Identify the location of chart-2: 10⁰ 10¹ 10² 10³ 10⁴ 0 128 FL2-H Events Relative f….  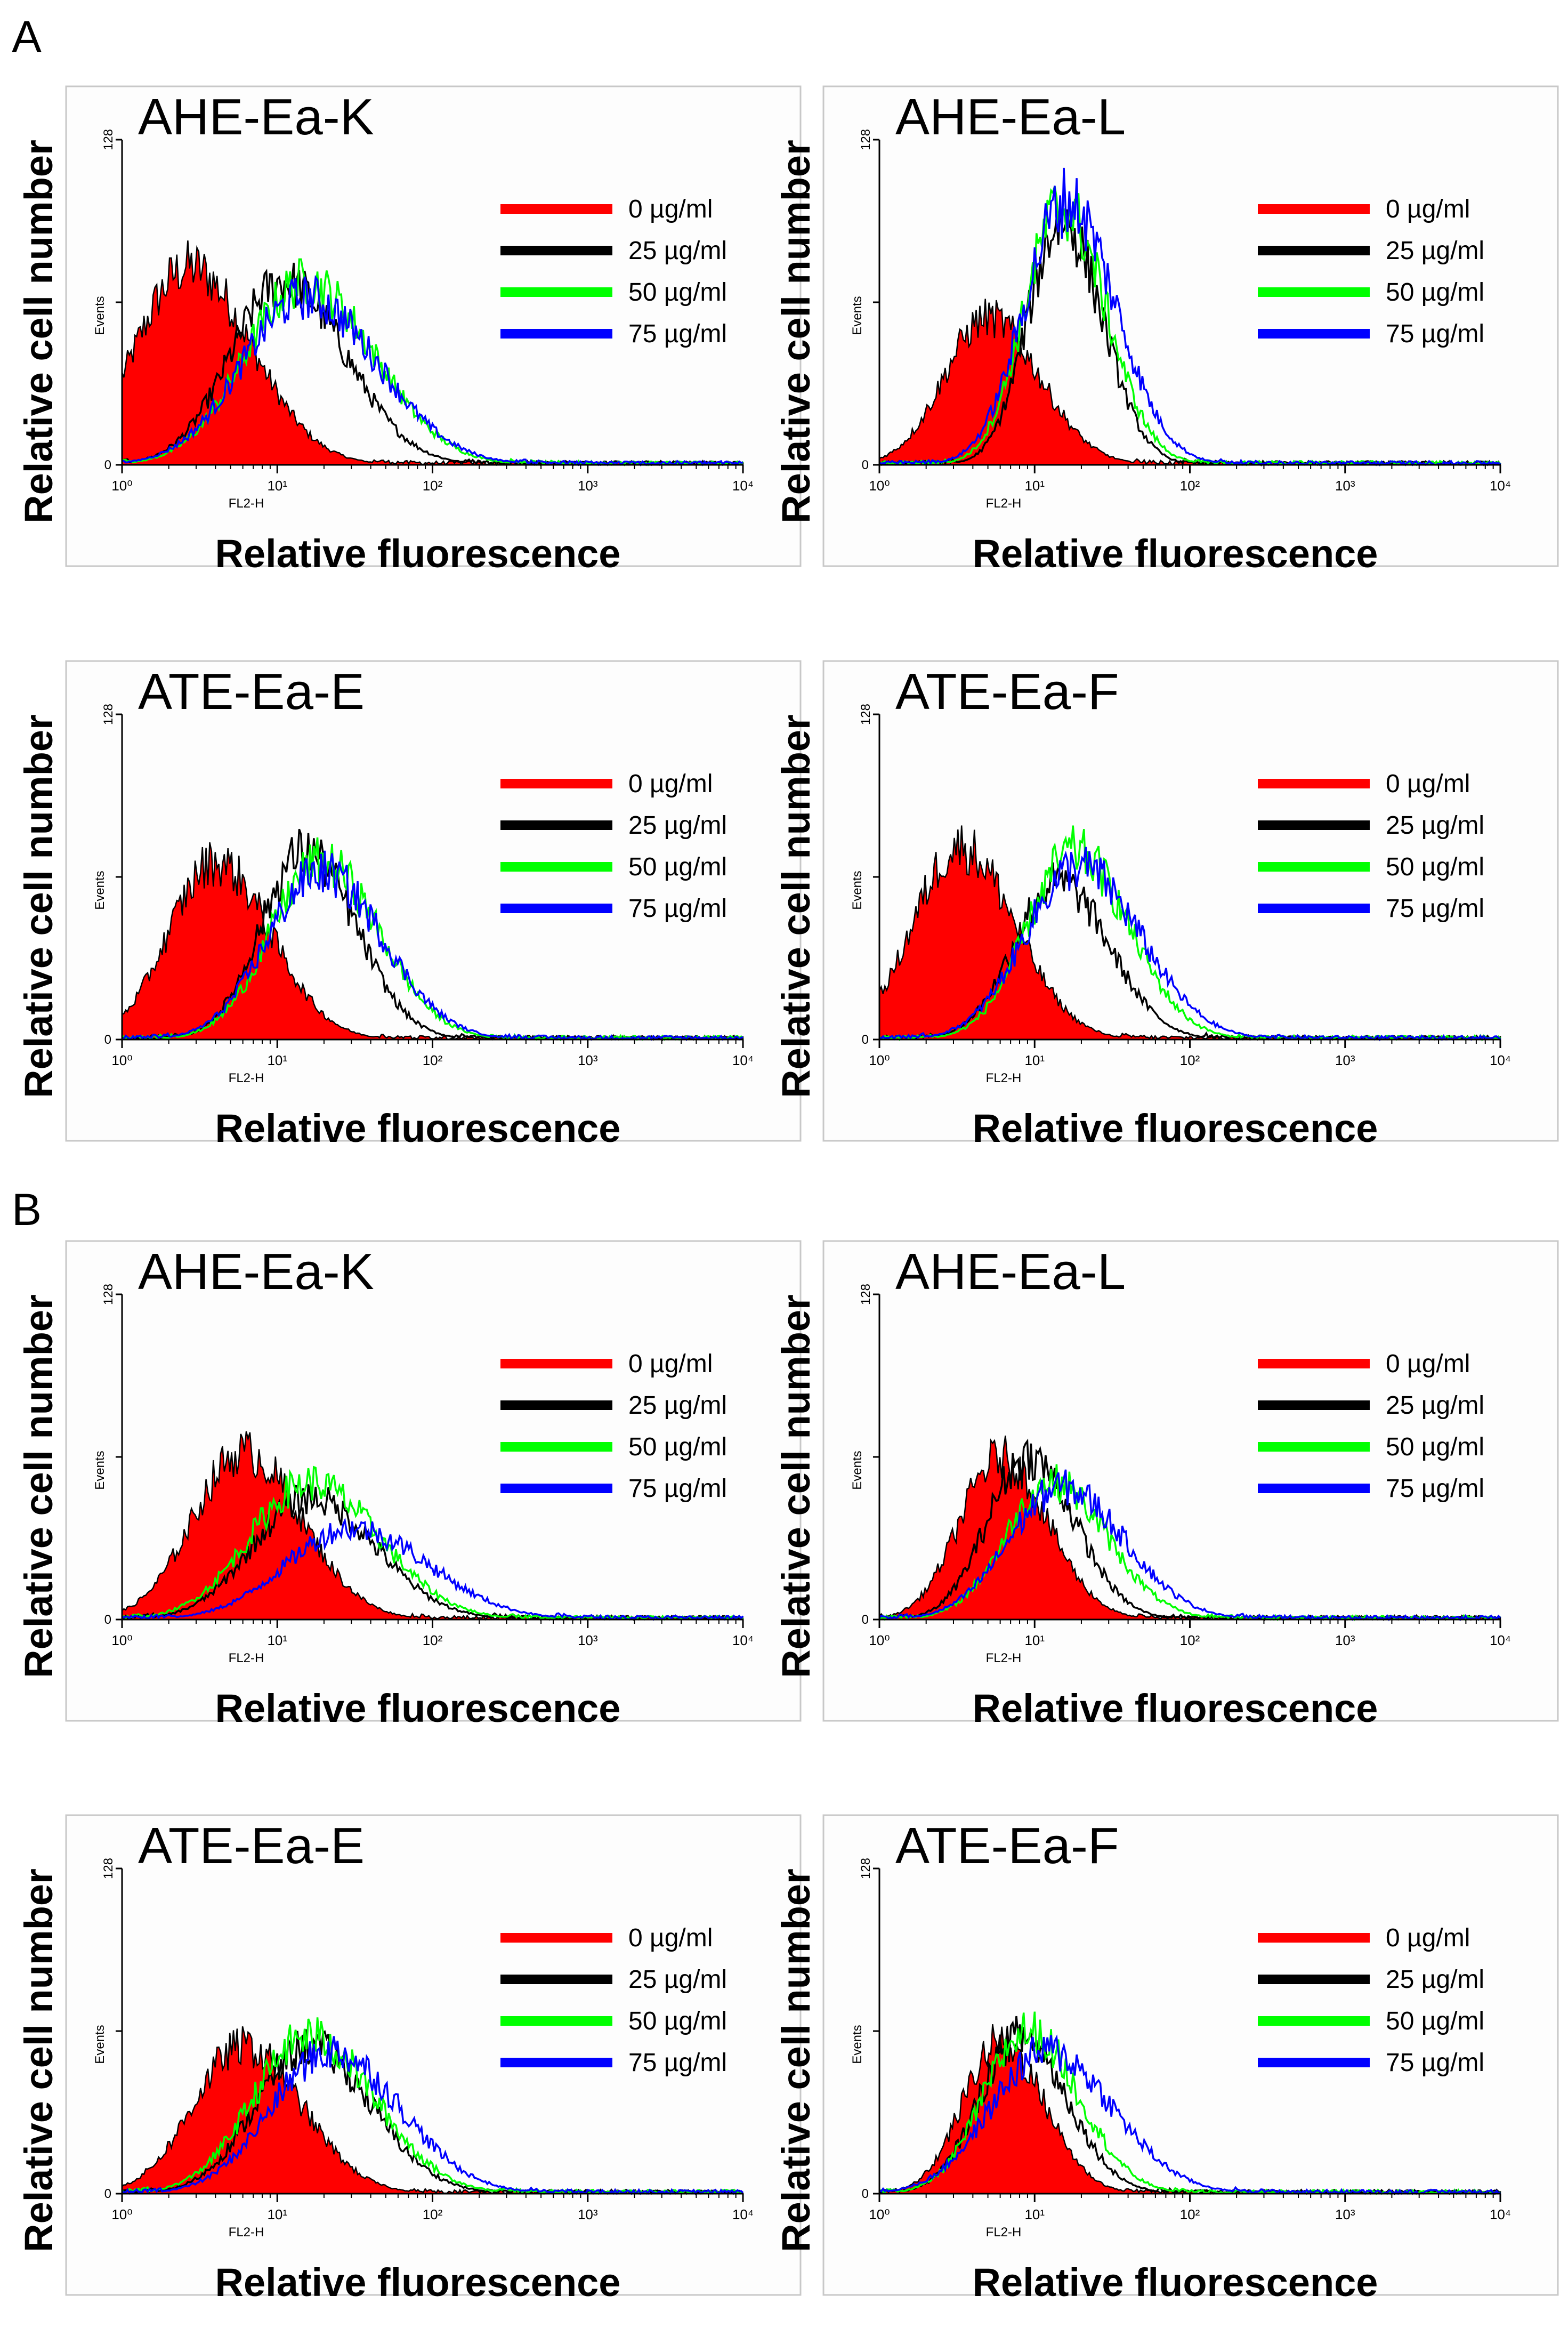
(1166, 330).